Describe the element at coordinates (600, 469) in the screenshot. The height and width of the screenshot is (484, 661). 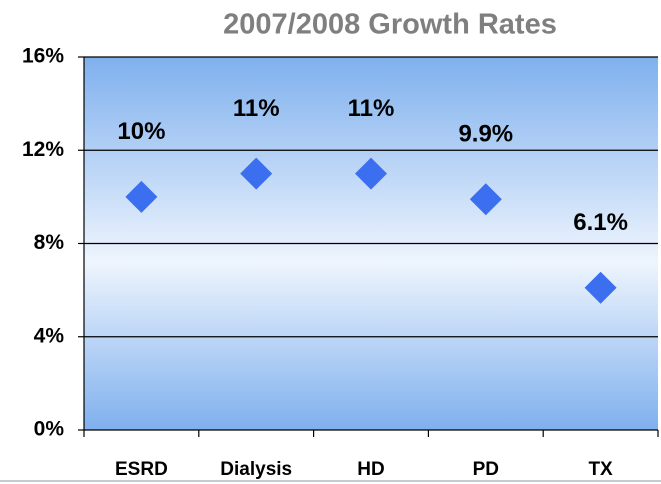
I see `x-tick-label: TX` at that location.